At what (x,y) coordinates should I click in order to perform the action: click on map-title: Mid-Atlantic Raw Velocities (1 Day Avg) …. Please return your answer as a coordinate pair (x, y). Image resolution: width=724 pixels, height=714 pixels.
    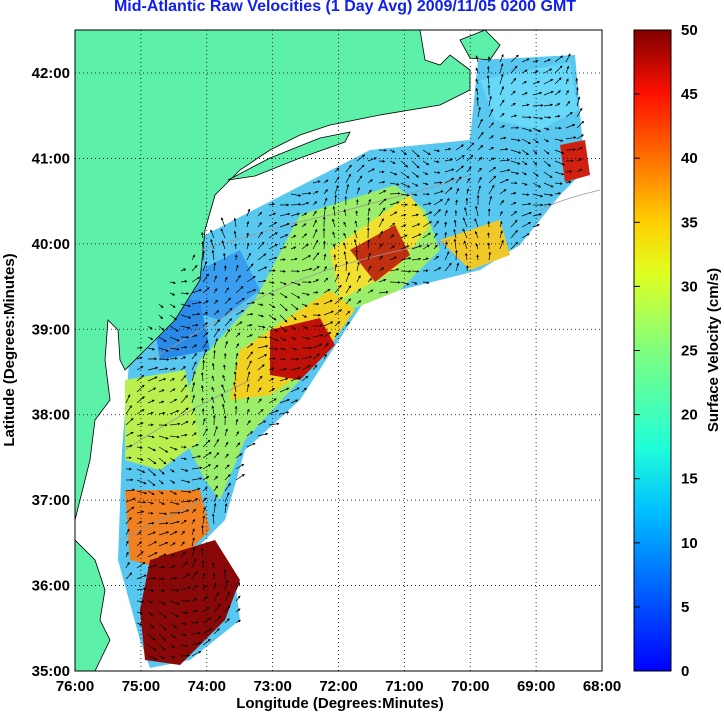
    Looking at the image, I should click on (345, 7).